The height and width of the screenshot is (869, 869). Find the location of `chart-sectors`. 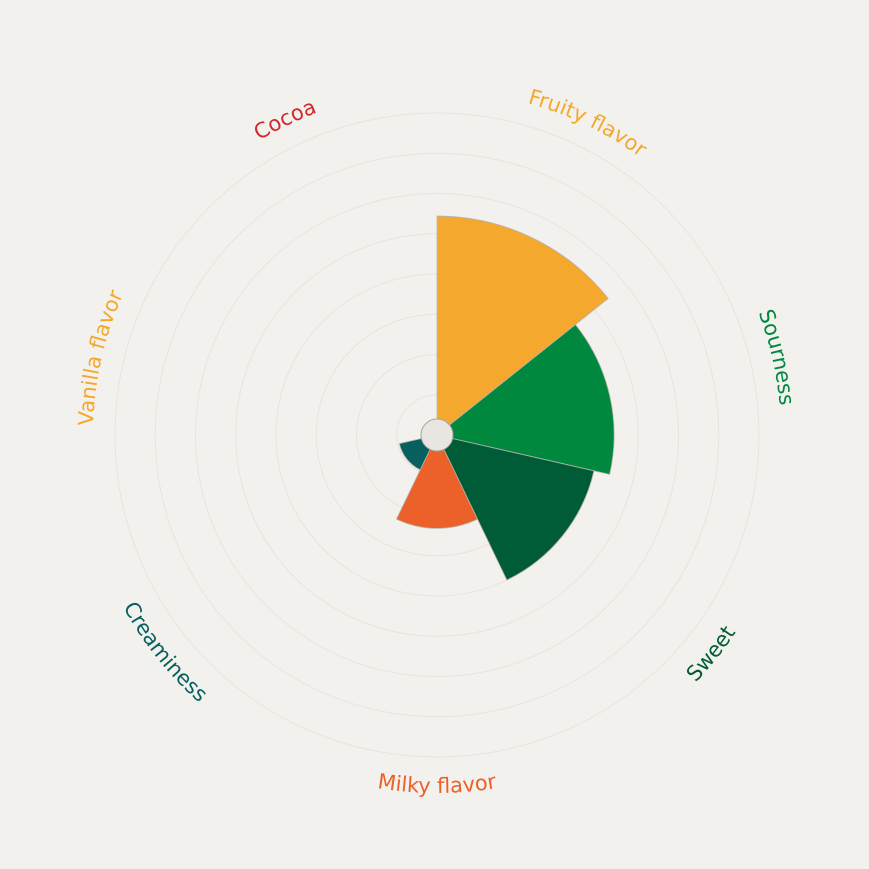

chart-sectors is located at coordinates (505, 398).